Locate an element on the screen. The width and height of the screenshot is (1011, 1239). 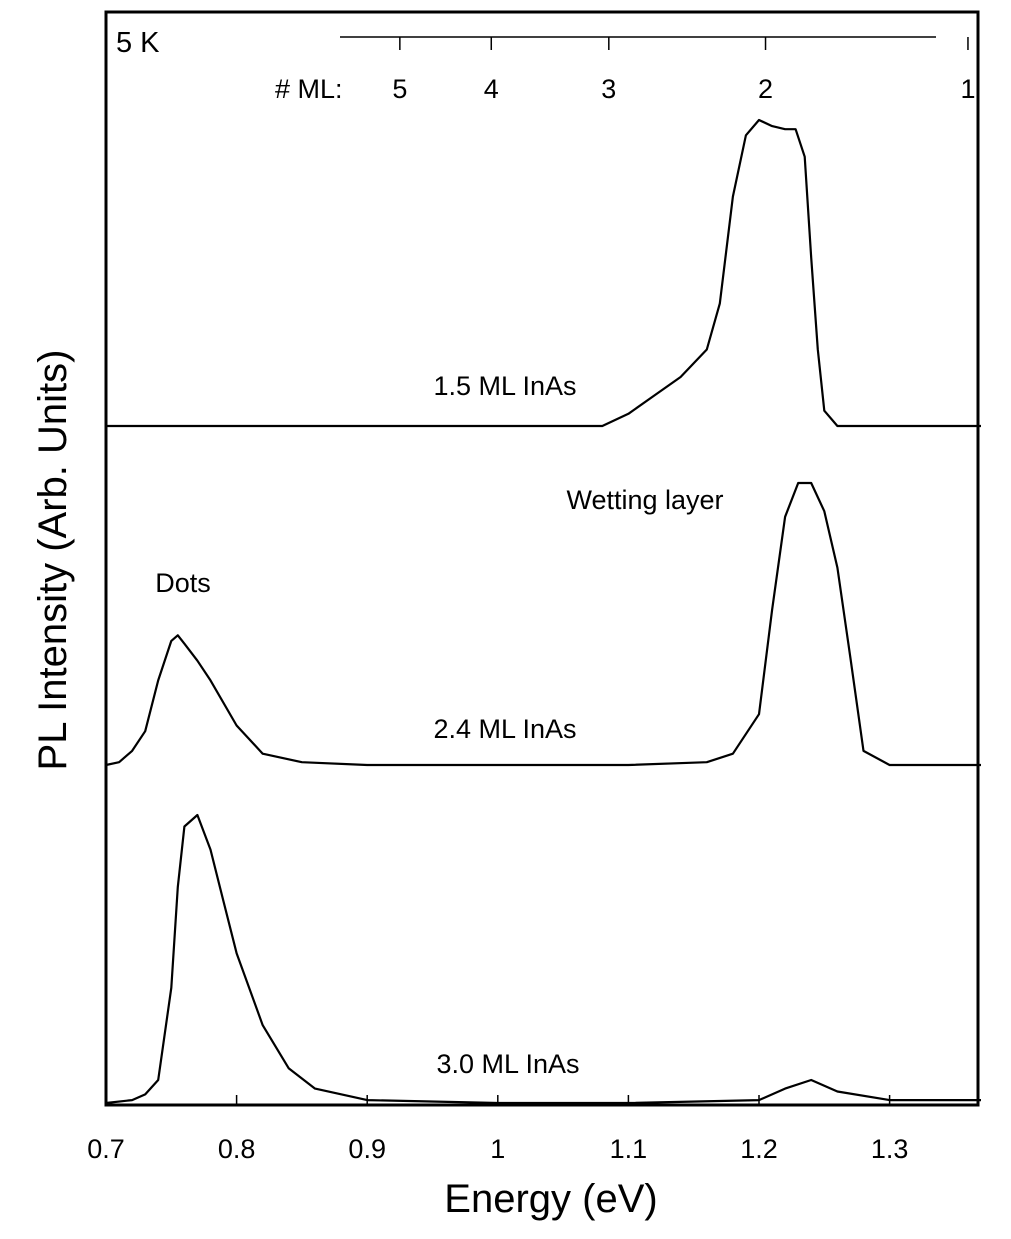
top-tick-label: 4 is located at coordinates (491, 89).